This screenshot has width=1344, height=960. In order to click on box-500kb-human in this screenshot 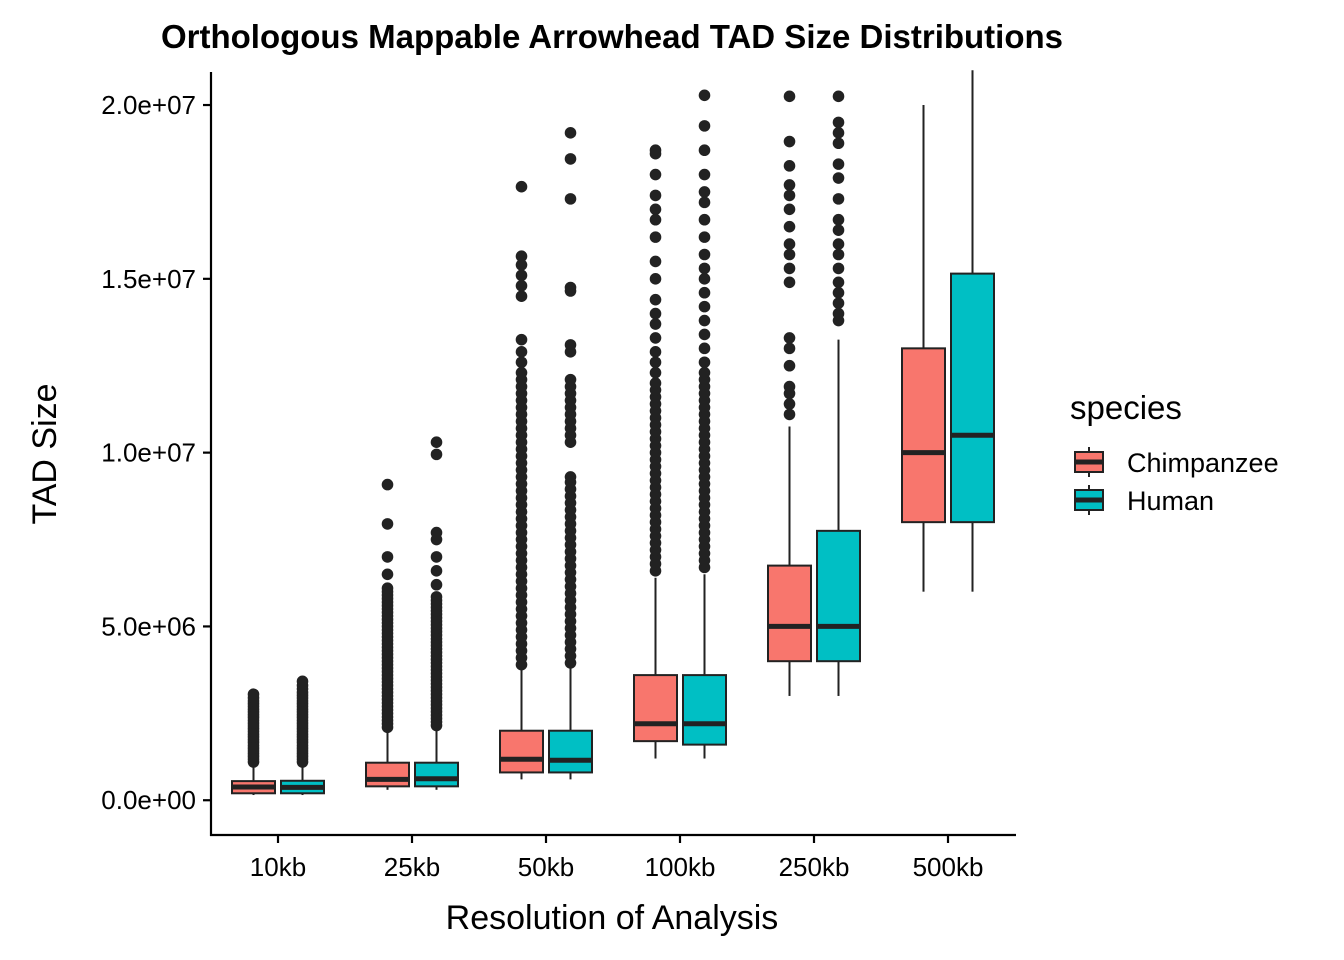, I will do `click(972, 331)`.